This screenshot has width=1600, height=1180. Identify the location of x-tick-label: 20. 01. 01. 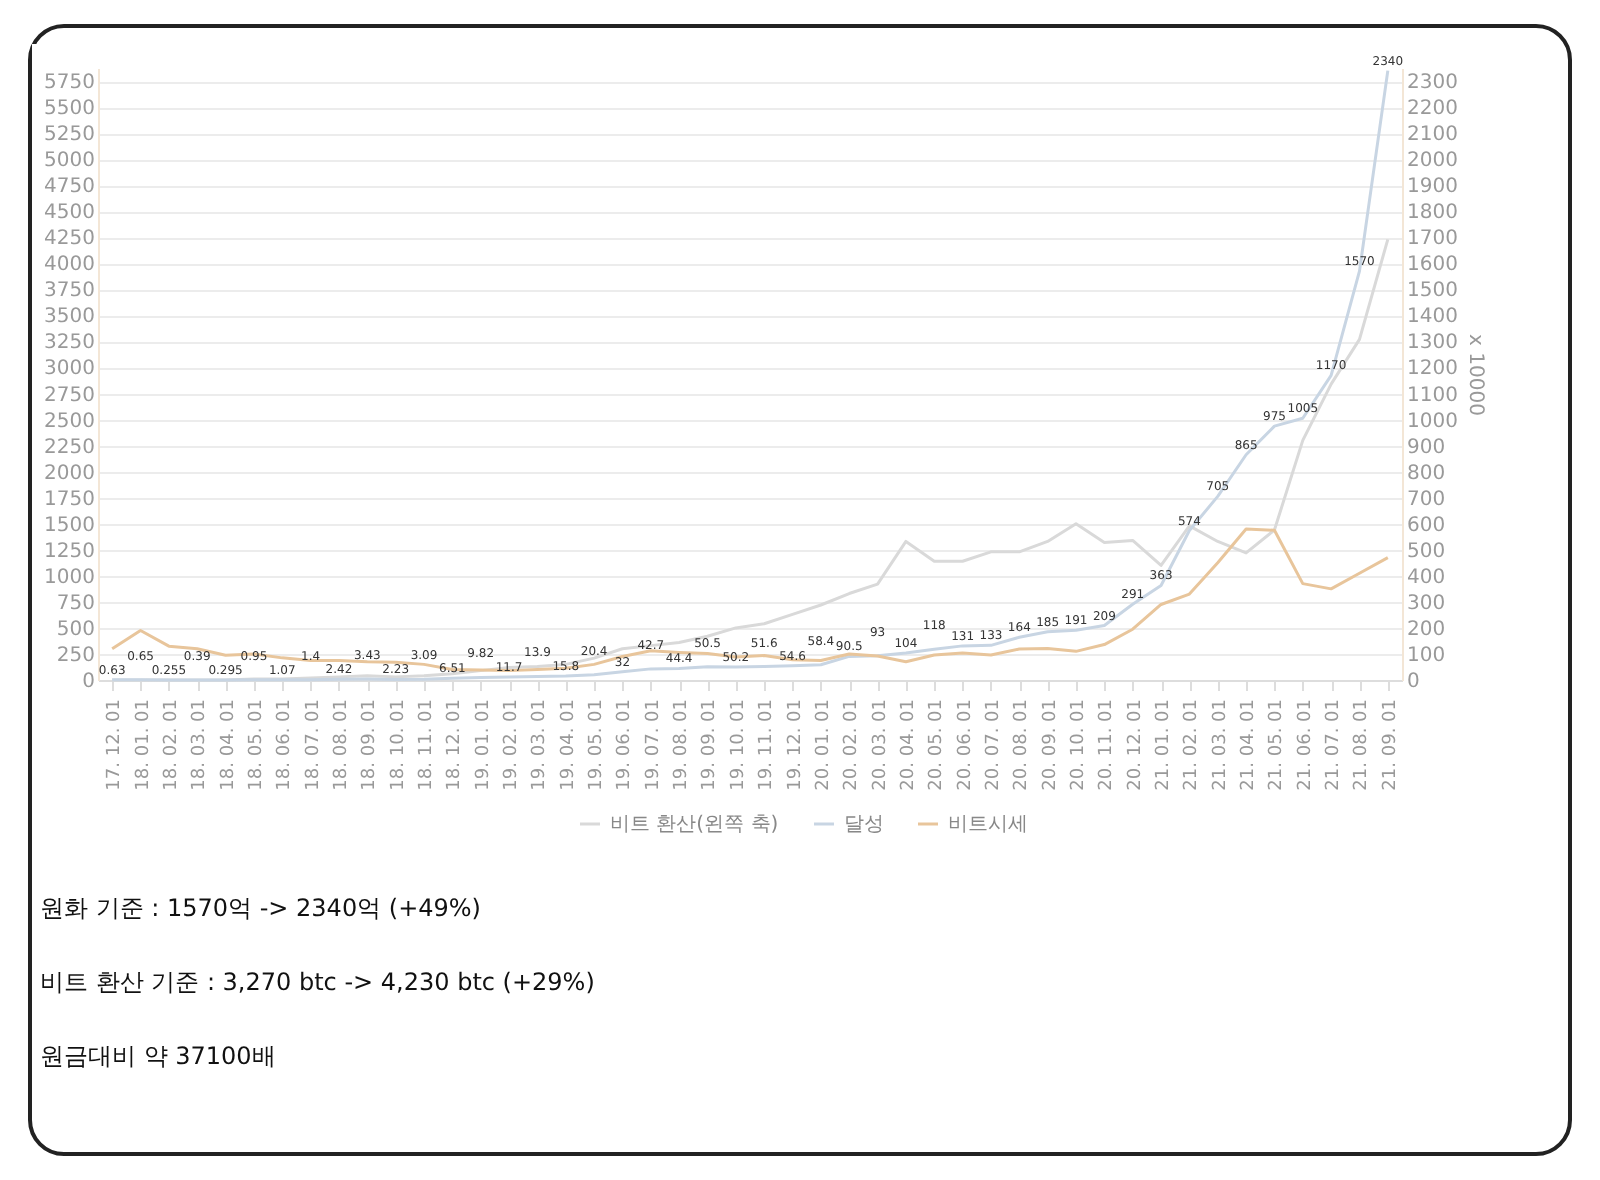
(823, 745).